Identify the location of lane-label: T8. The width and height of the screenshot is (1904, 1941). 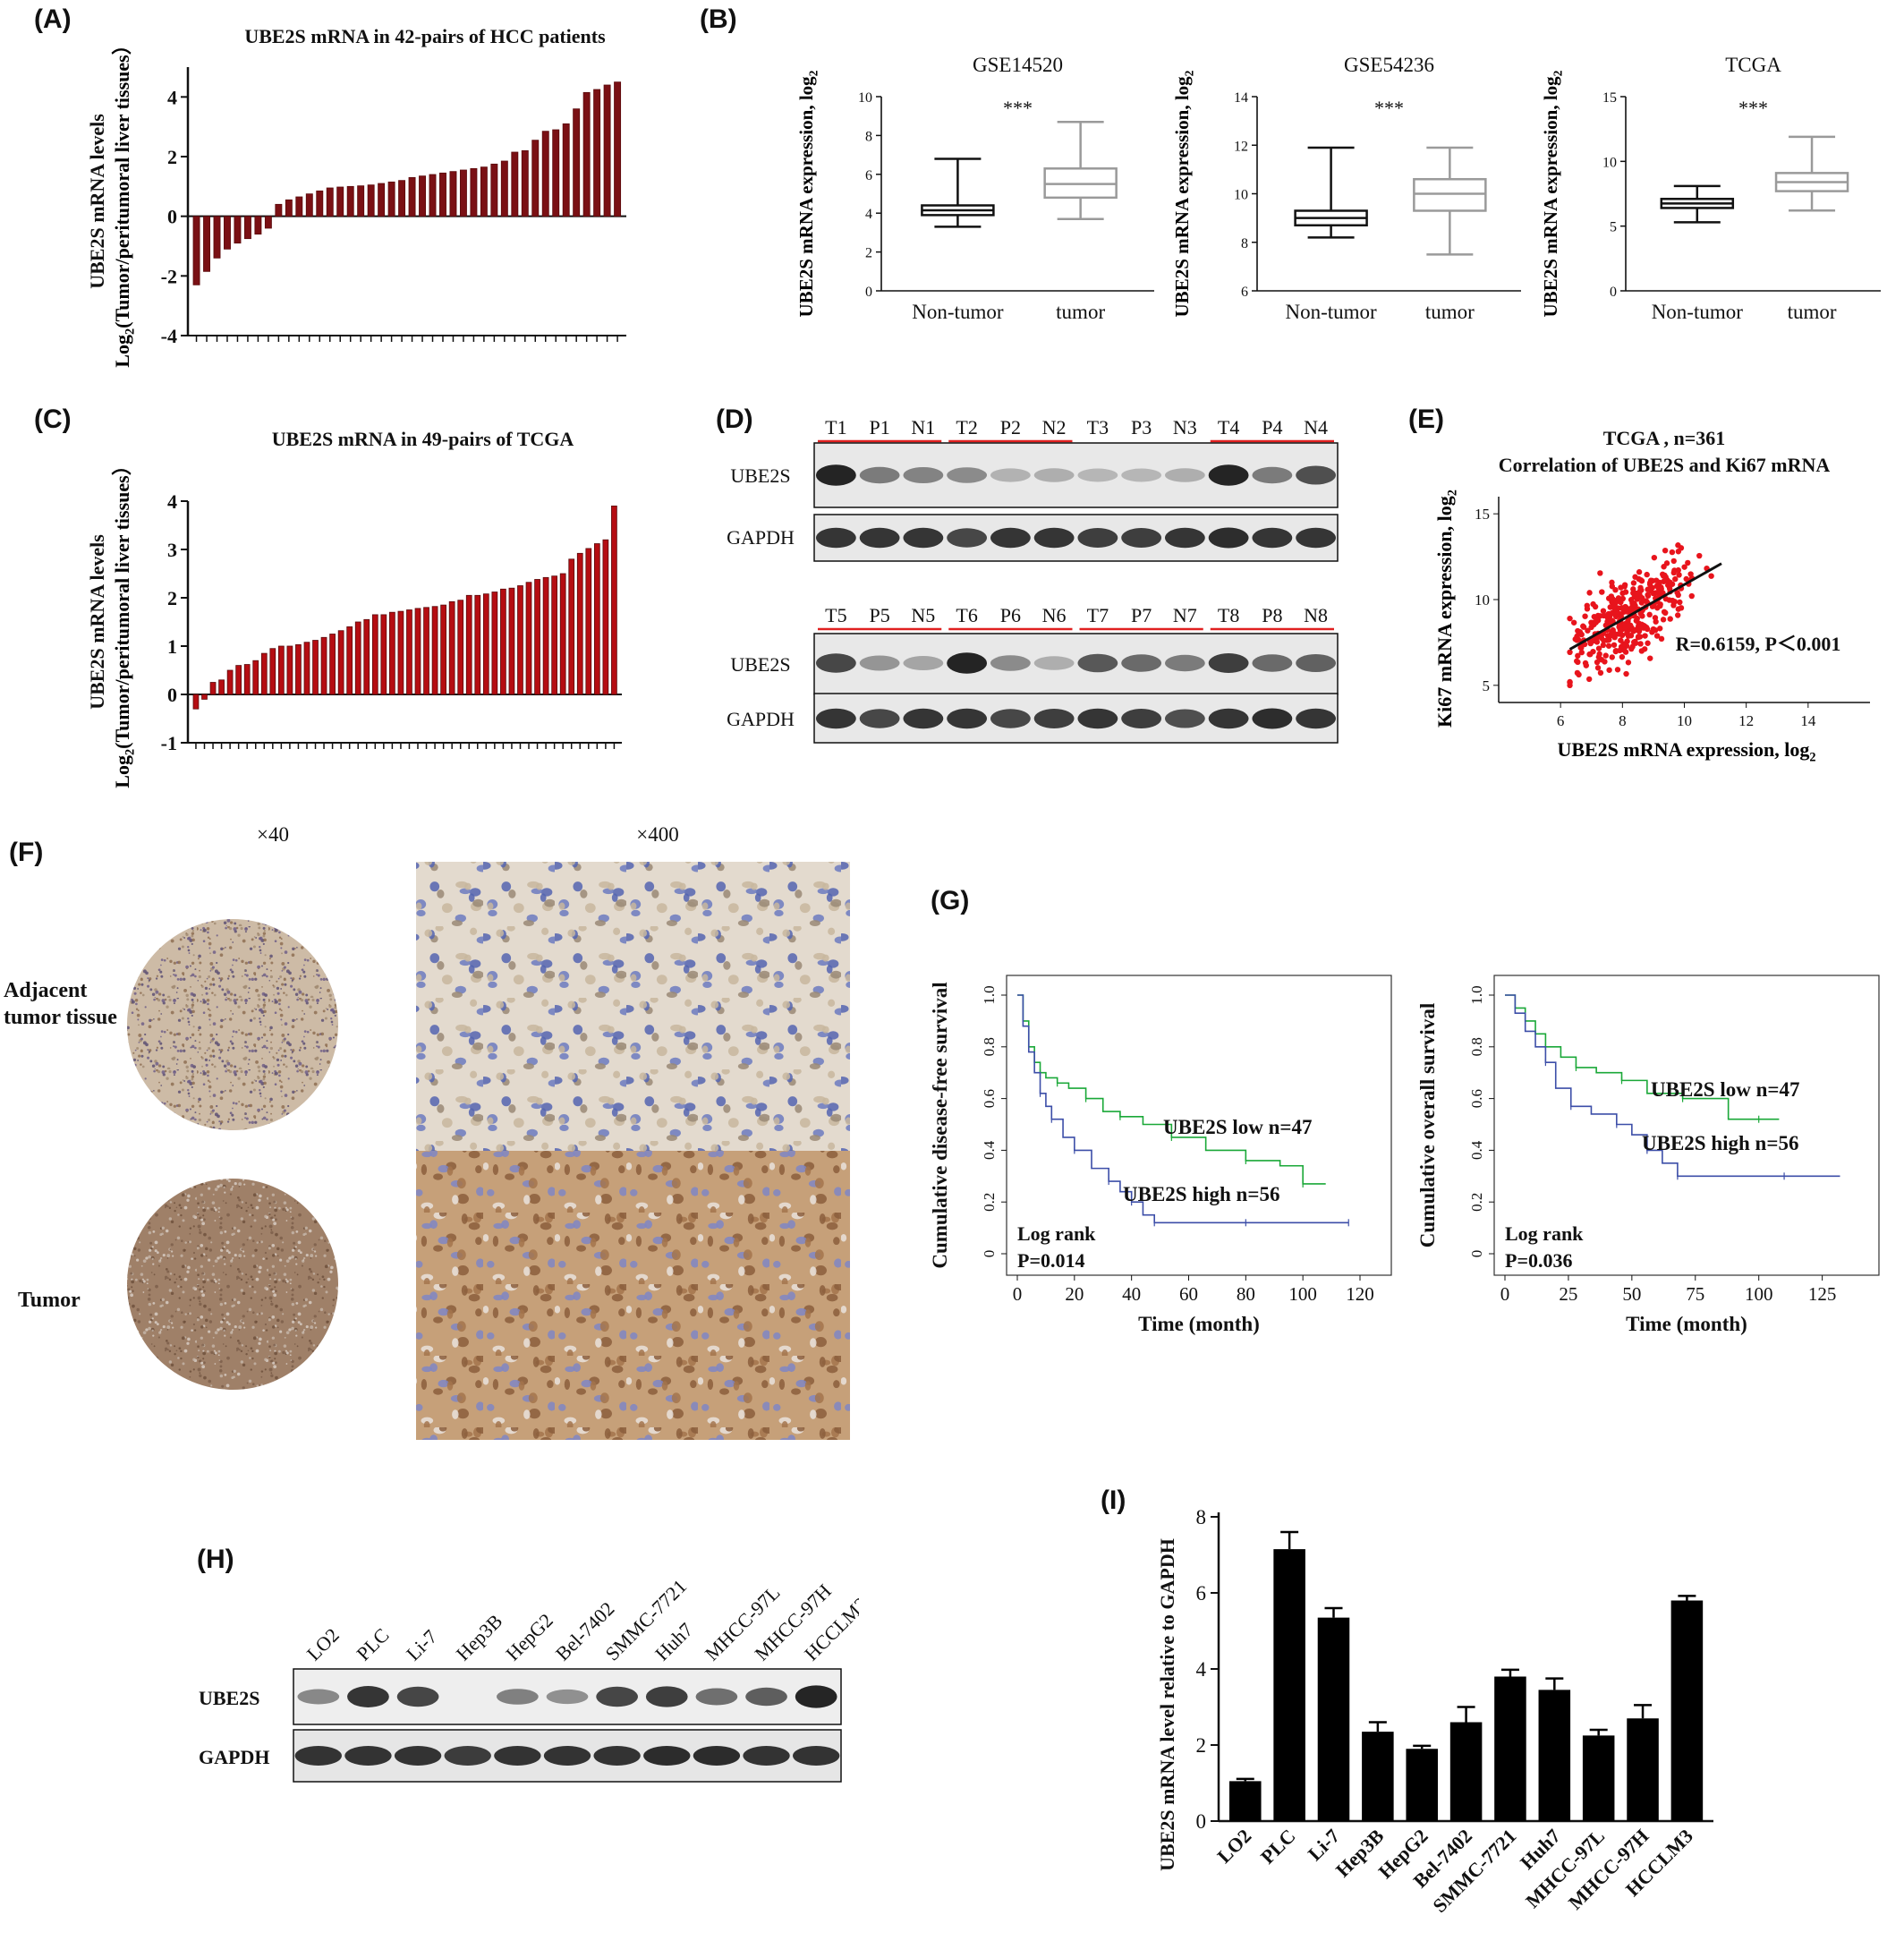
(1228, 615).